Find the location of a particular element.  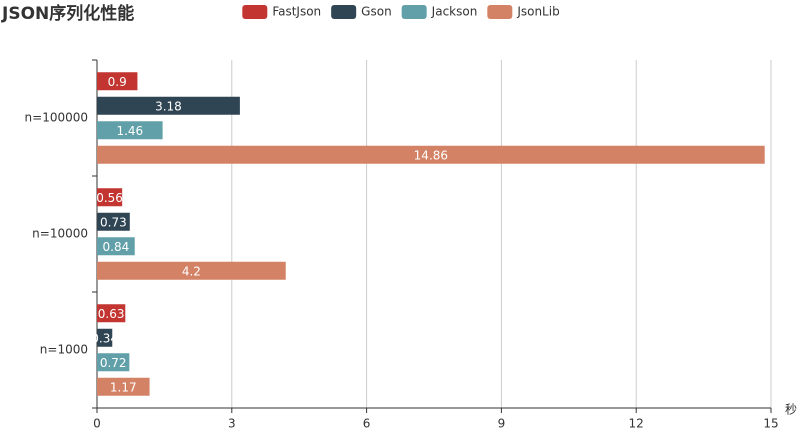

value-label: 0.72 is located at coordinates (113, 363).